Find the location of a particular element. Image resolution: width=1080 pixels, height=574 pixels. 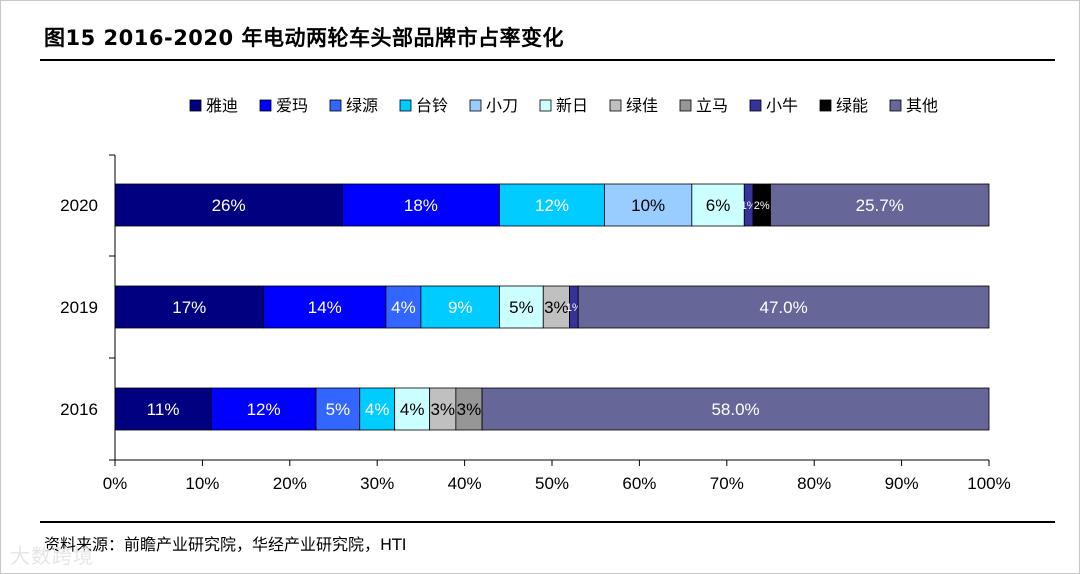

bar-value-label: 17% is located at coordinates (189, 307).